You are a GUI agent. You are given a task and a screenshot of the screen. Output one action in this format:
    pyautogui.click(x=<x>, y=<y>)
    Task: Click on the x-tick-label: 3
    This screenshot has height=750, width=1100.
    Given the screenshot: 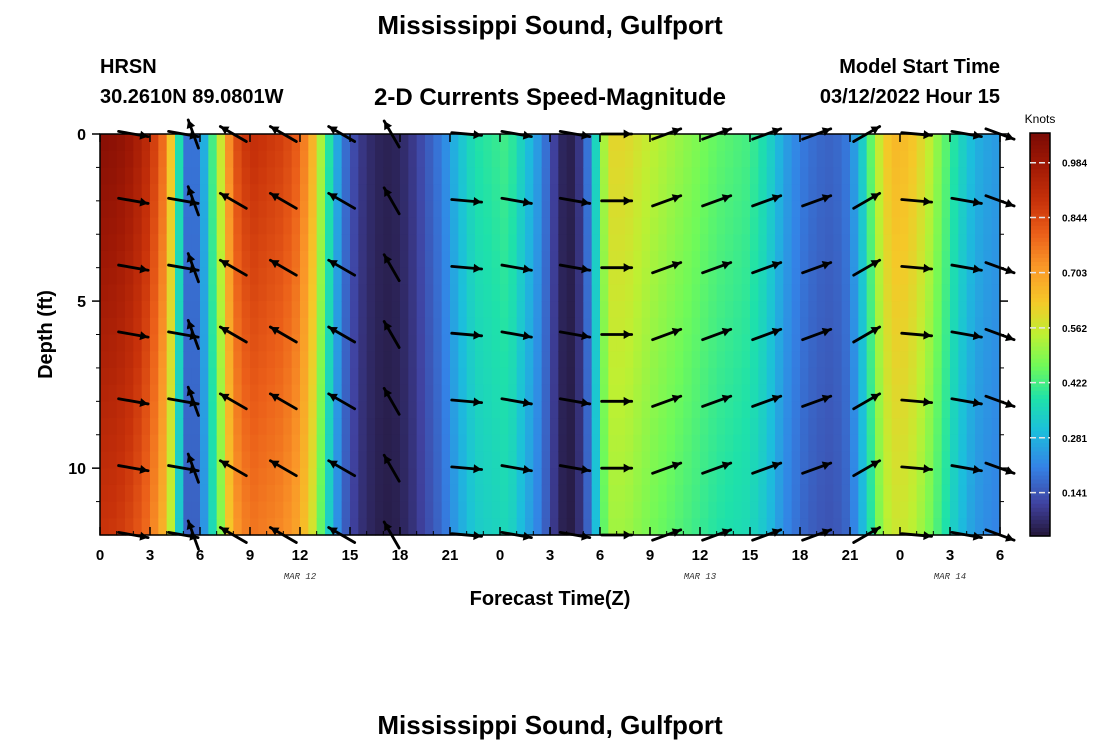 What is the action you would take?
    pyautogui.click(x=550, y=555)
    